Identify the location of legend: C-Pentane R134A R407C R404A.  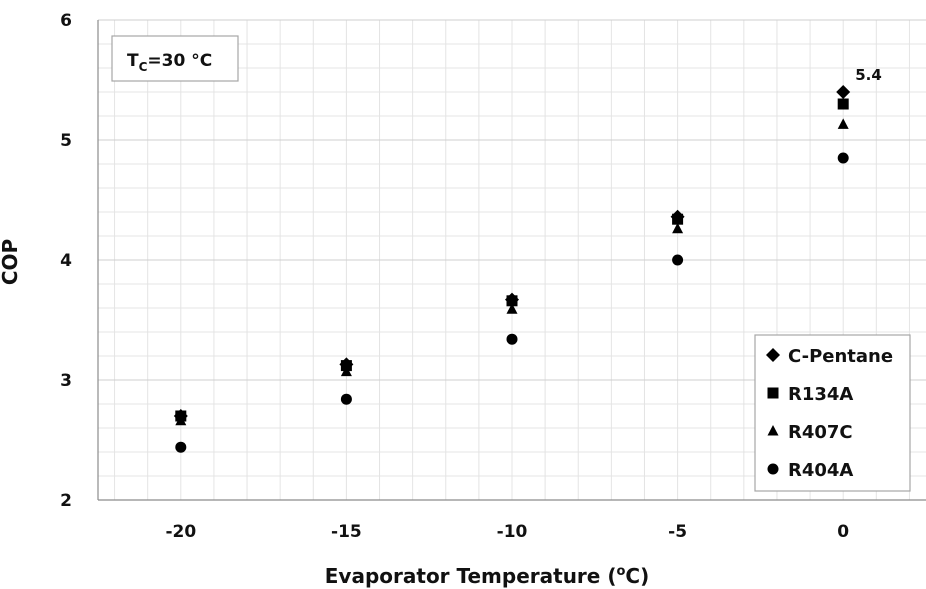
(832, 413).